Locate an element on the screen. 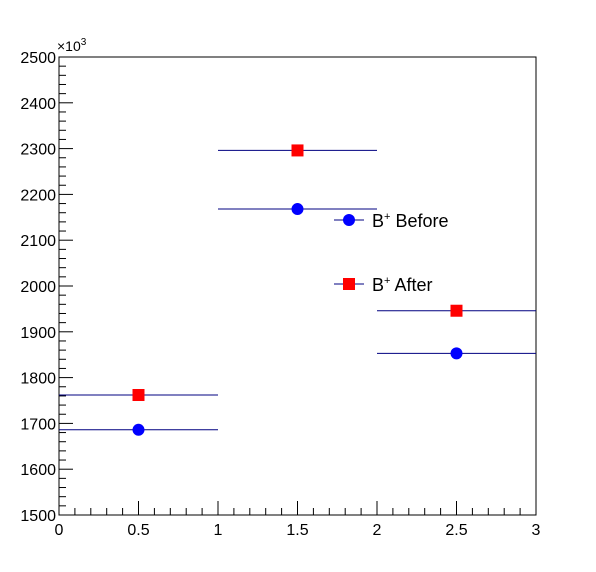  y-tick-label: 2400 is located at coordinates (38, 104).